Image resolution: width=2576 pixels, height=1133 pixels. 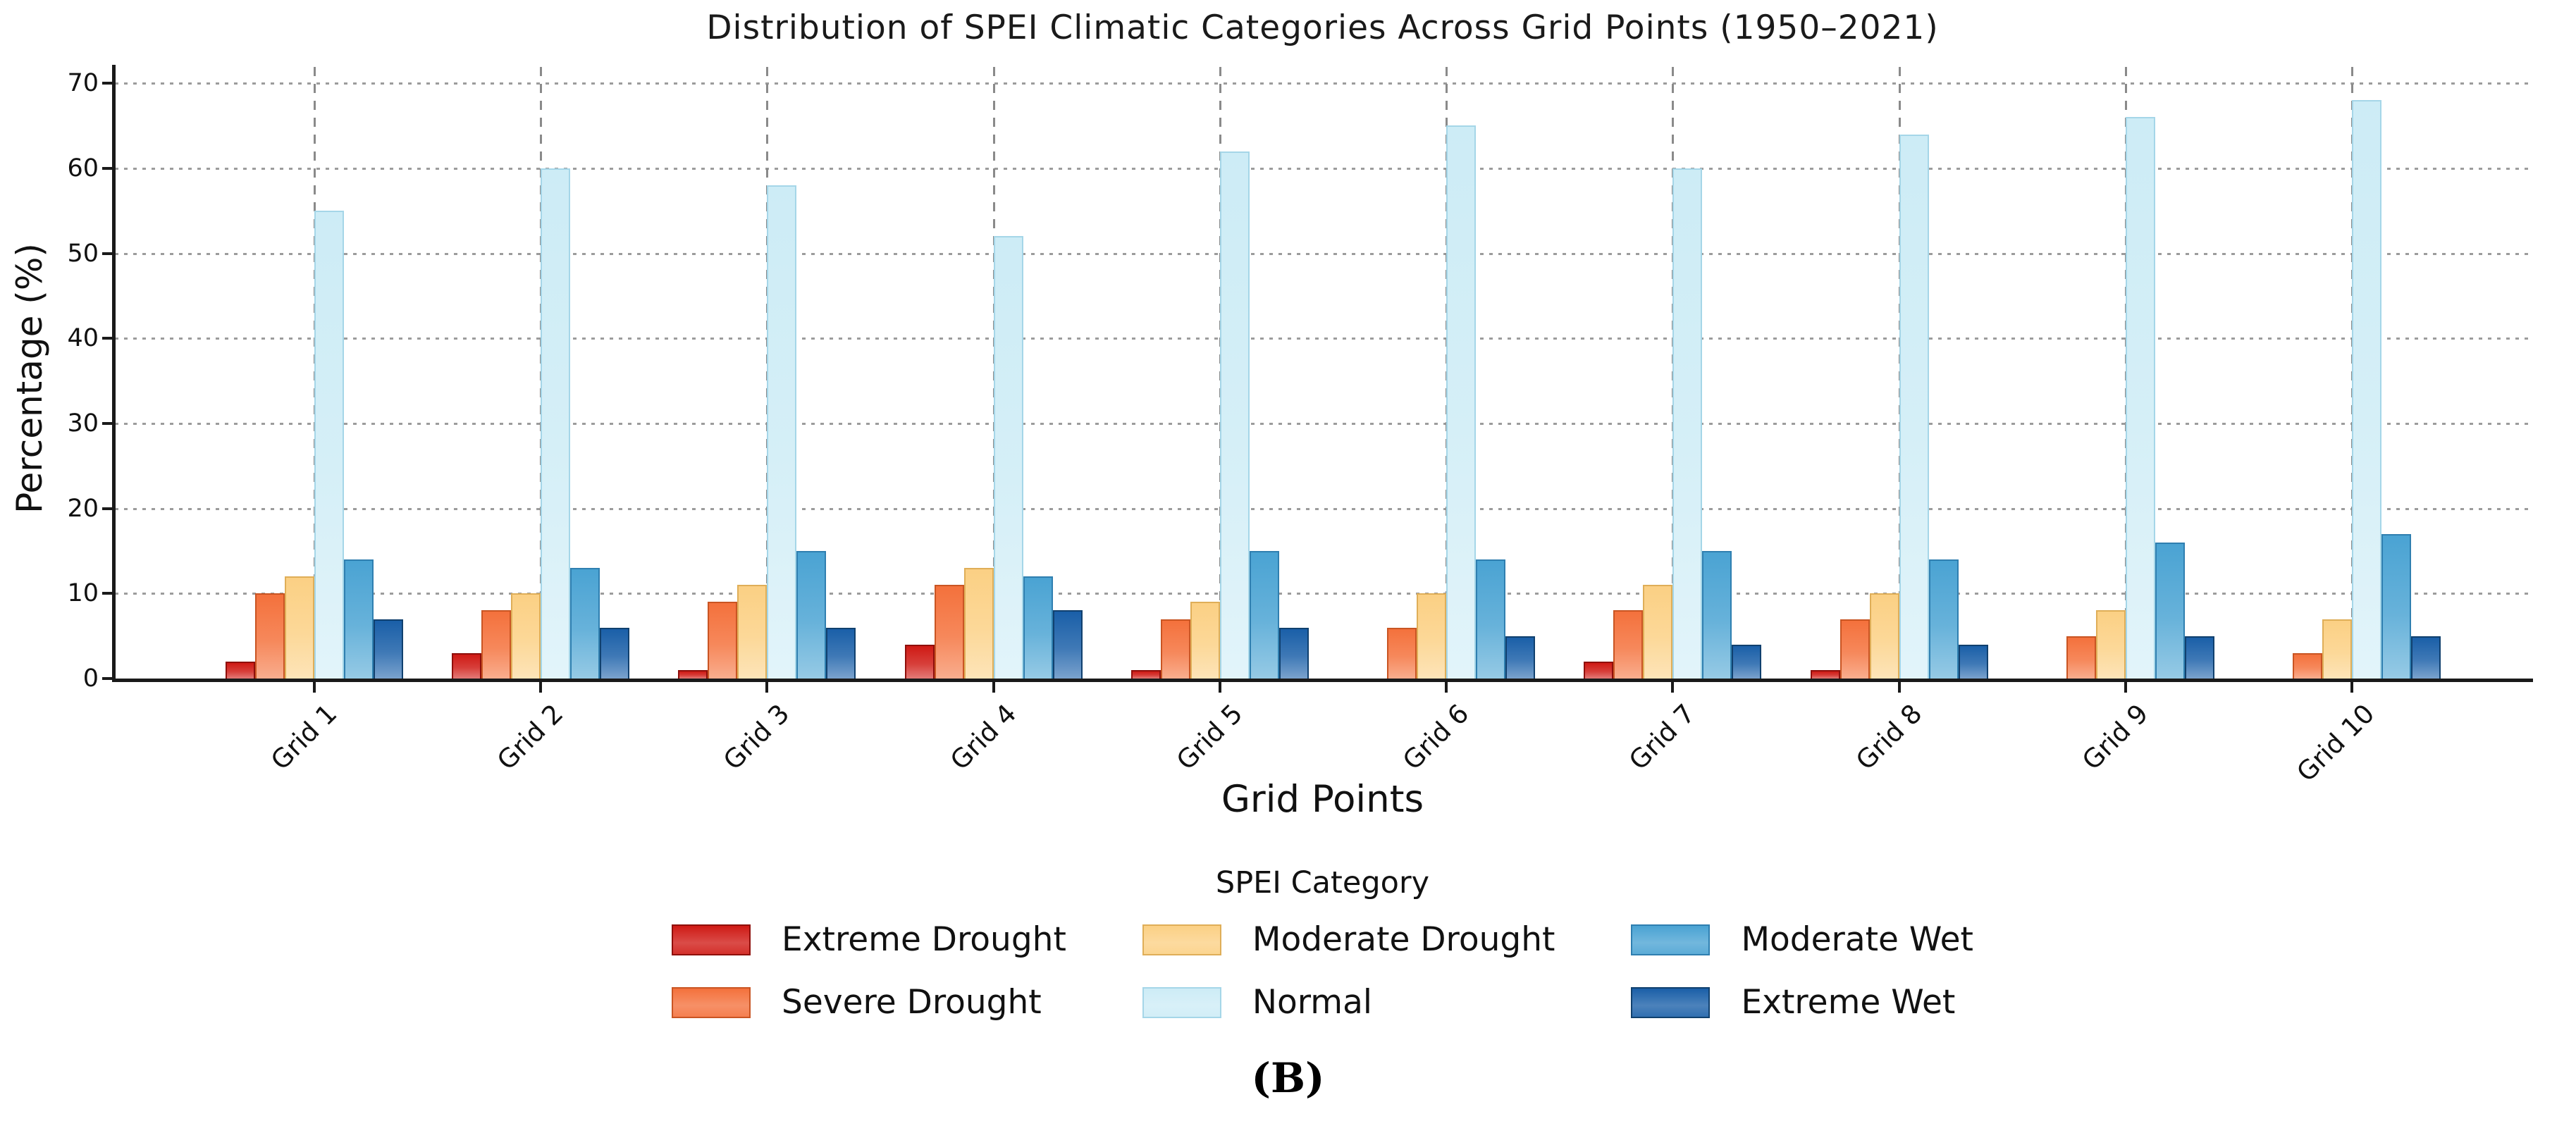 I want to click on legend-column: Moderate Drought Normal, so click(x=1348, y=971).